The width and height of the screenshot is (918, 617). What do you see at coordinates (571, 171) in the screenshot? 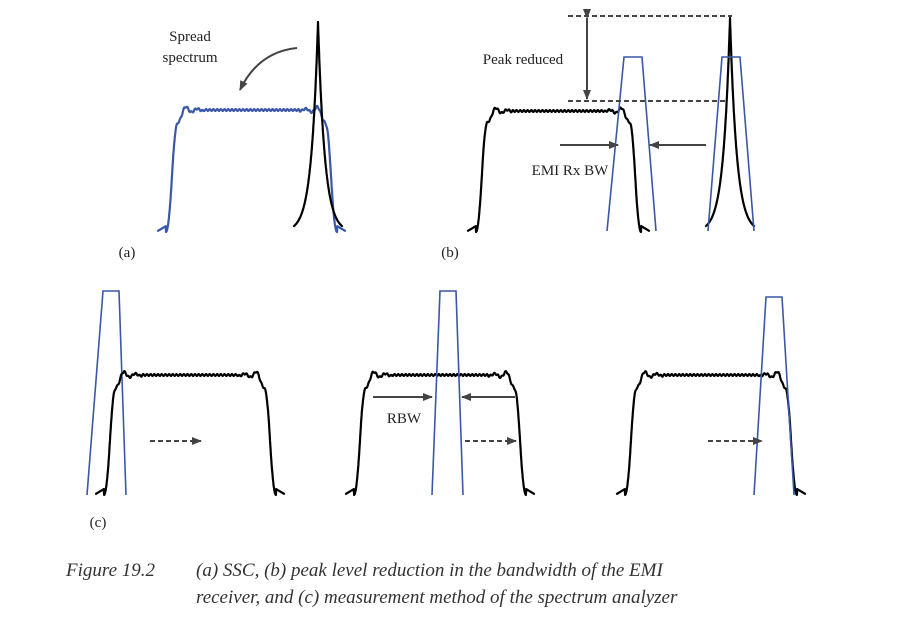
I see `emi-rx-bw-label: EMI Rx BW` at bounding box center [571, 171].